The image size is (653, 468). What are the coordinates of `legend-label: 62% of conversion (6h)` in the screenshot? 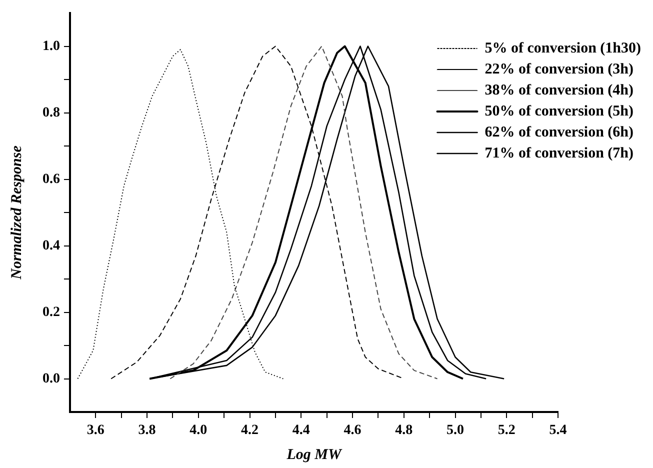 It's located at (559, 132).